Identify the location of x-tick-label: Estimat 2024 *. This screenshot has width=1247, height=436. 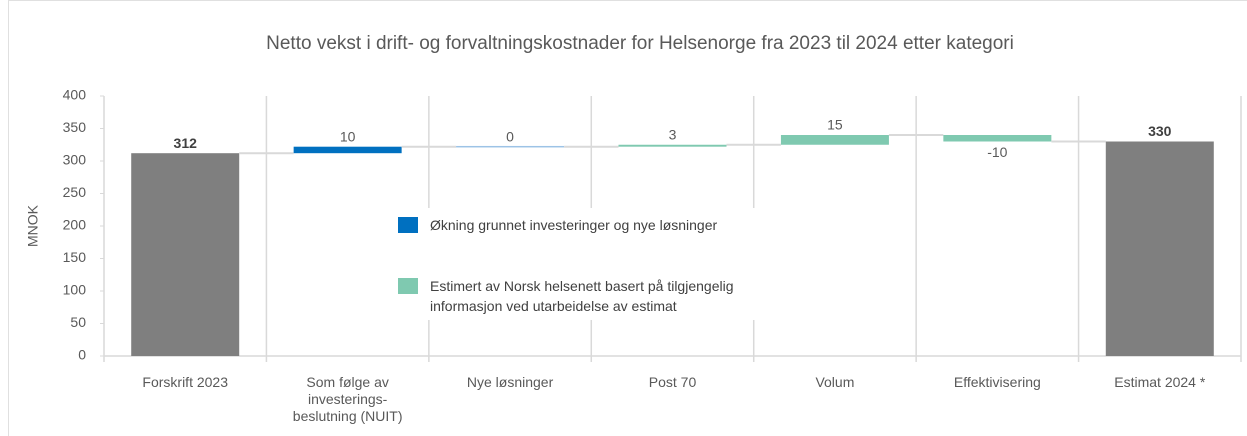
(1160, 382).